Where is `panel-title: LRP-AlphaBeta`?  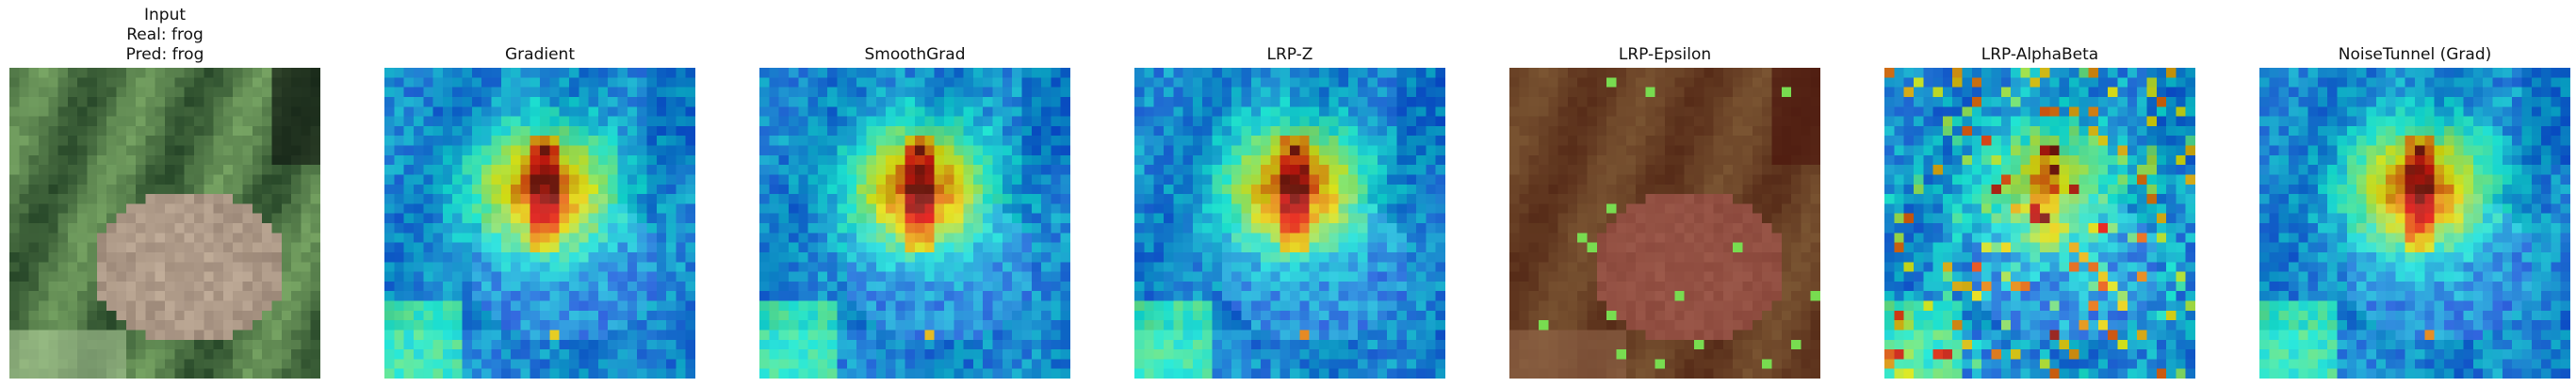 panel-title: LRP-AlphaBeta is located at coordinates (2040, 54).